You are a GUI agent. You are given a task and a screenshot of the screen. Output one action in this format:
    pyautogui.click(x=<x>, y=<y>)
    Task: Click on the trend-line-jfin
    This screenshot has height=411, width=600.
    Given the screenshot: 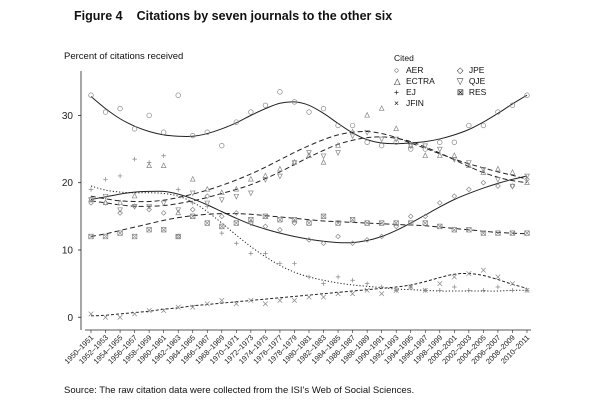 What is the action you would take?
    pyautogui.click(x=309, y=294)
    